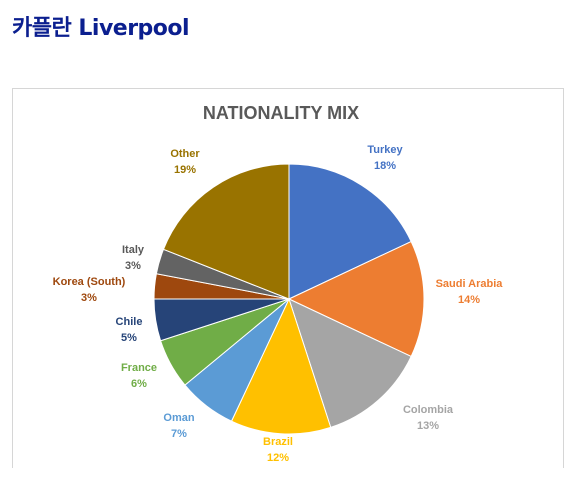  Describe the element at coordinates (281, 113) in the screenshot. I see `chart-title: NATIONALITY MIX` at that location.